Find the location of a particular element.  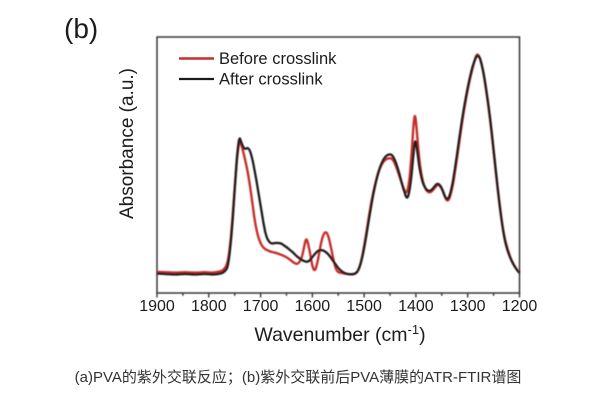

svg-text: 1900 is located at coordinates (157, 306).